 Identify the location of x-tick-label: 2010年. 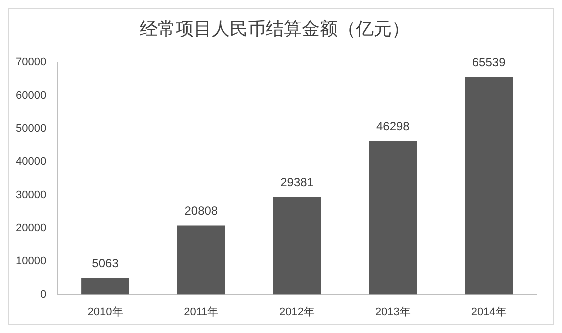
(106, 312).